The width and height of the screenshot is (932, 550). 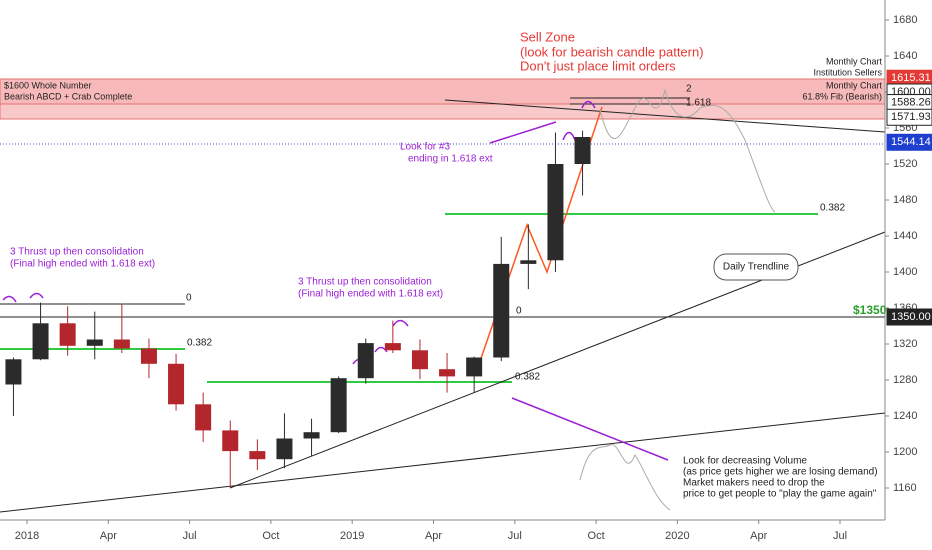 I want to click on y-tick-label: 1480, so click(x=905, y=200).